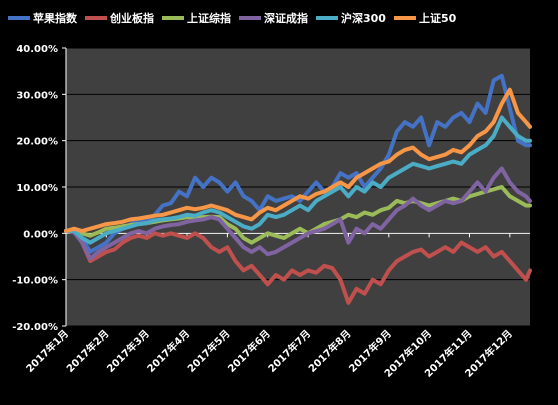  What do you see at coordinates (37, 95) in the screenshot?
I see `y-tick-label: 30.00%` at bounding box center [37, 95].